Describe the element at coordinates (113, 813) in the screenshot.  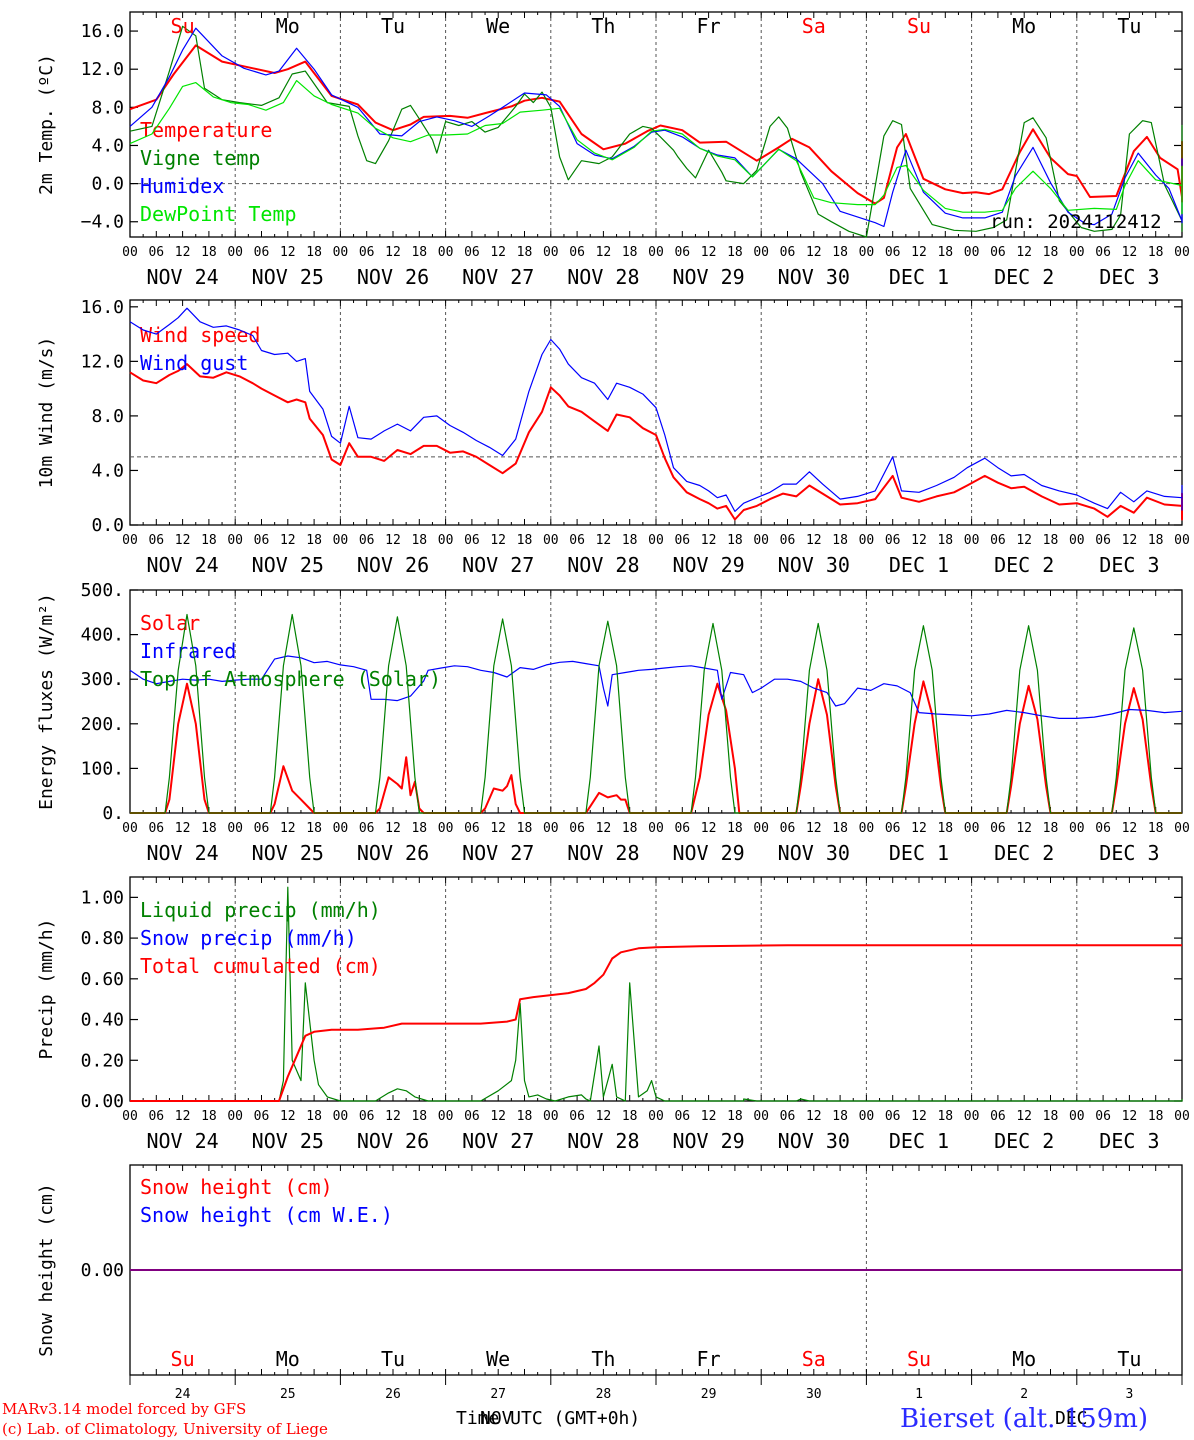
I see `y-tick-label: 0.` at that location.